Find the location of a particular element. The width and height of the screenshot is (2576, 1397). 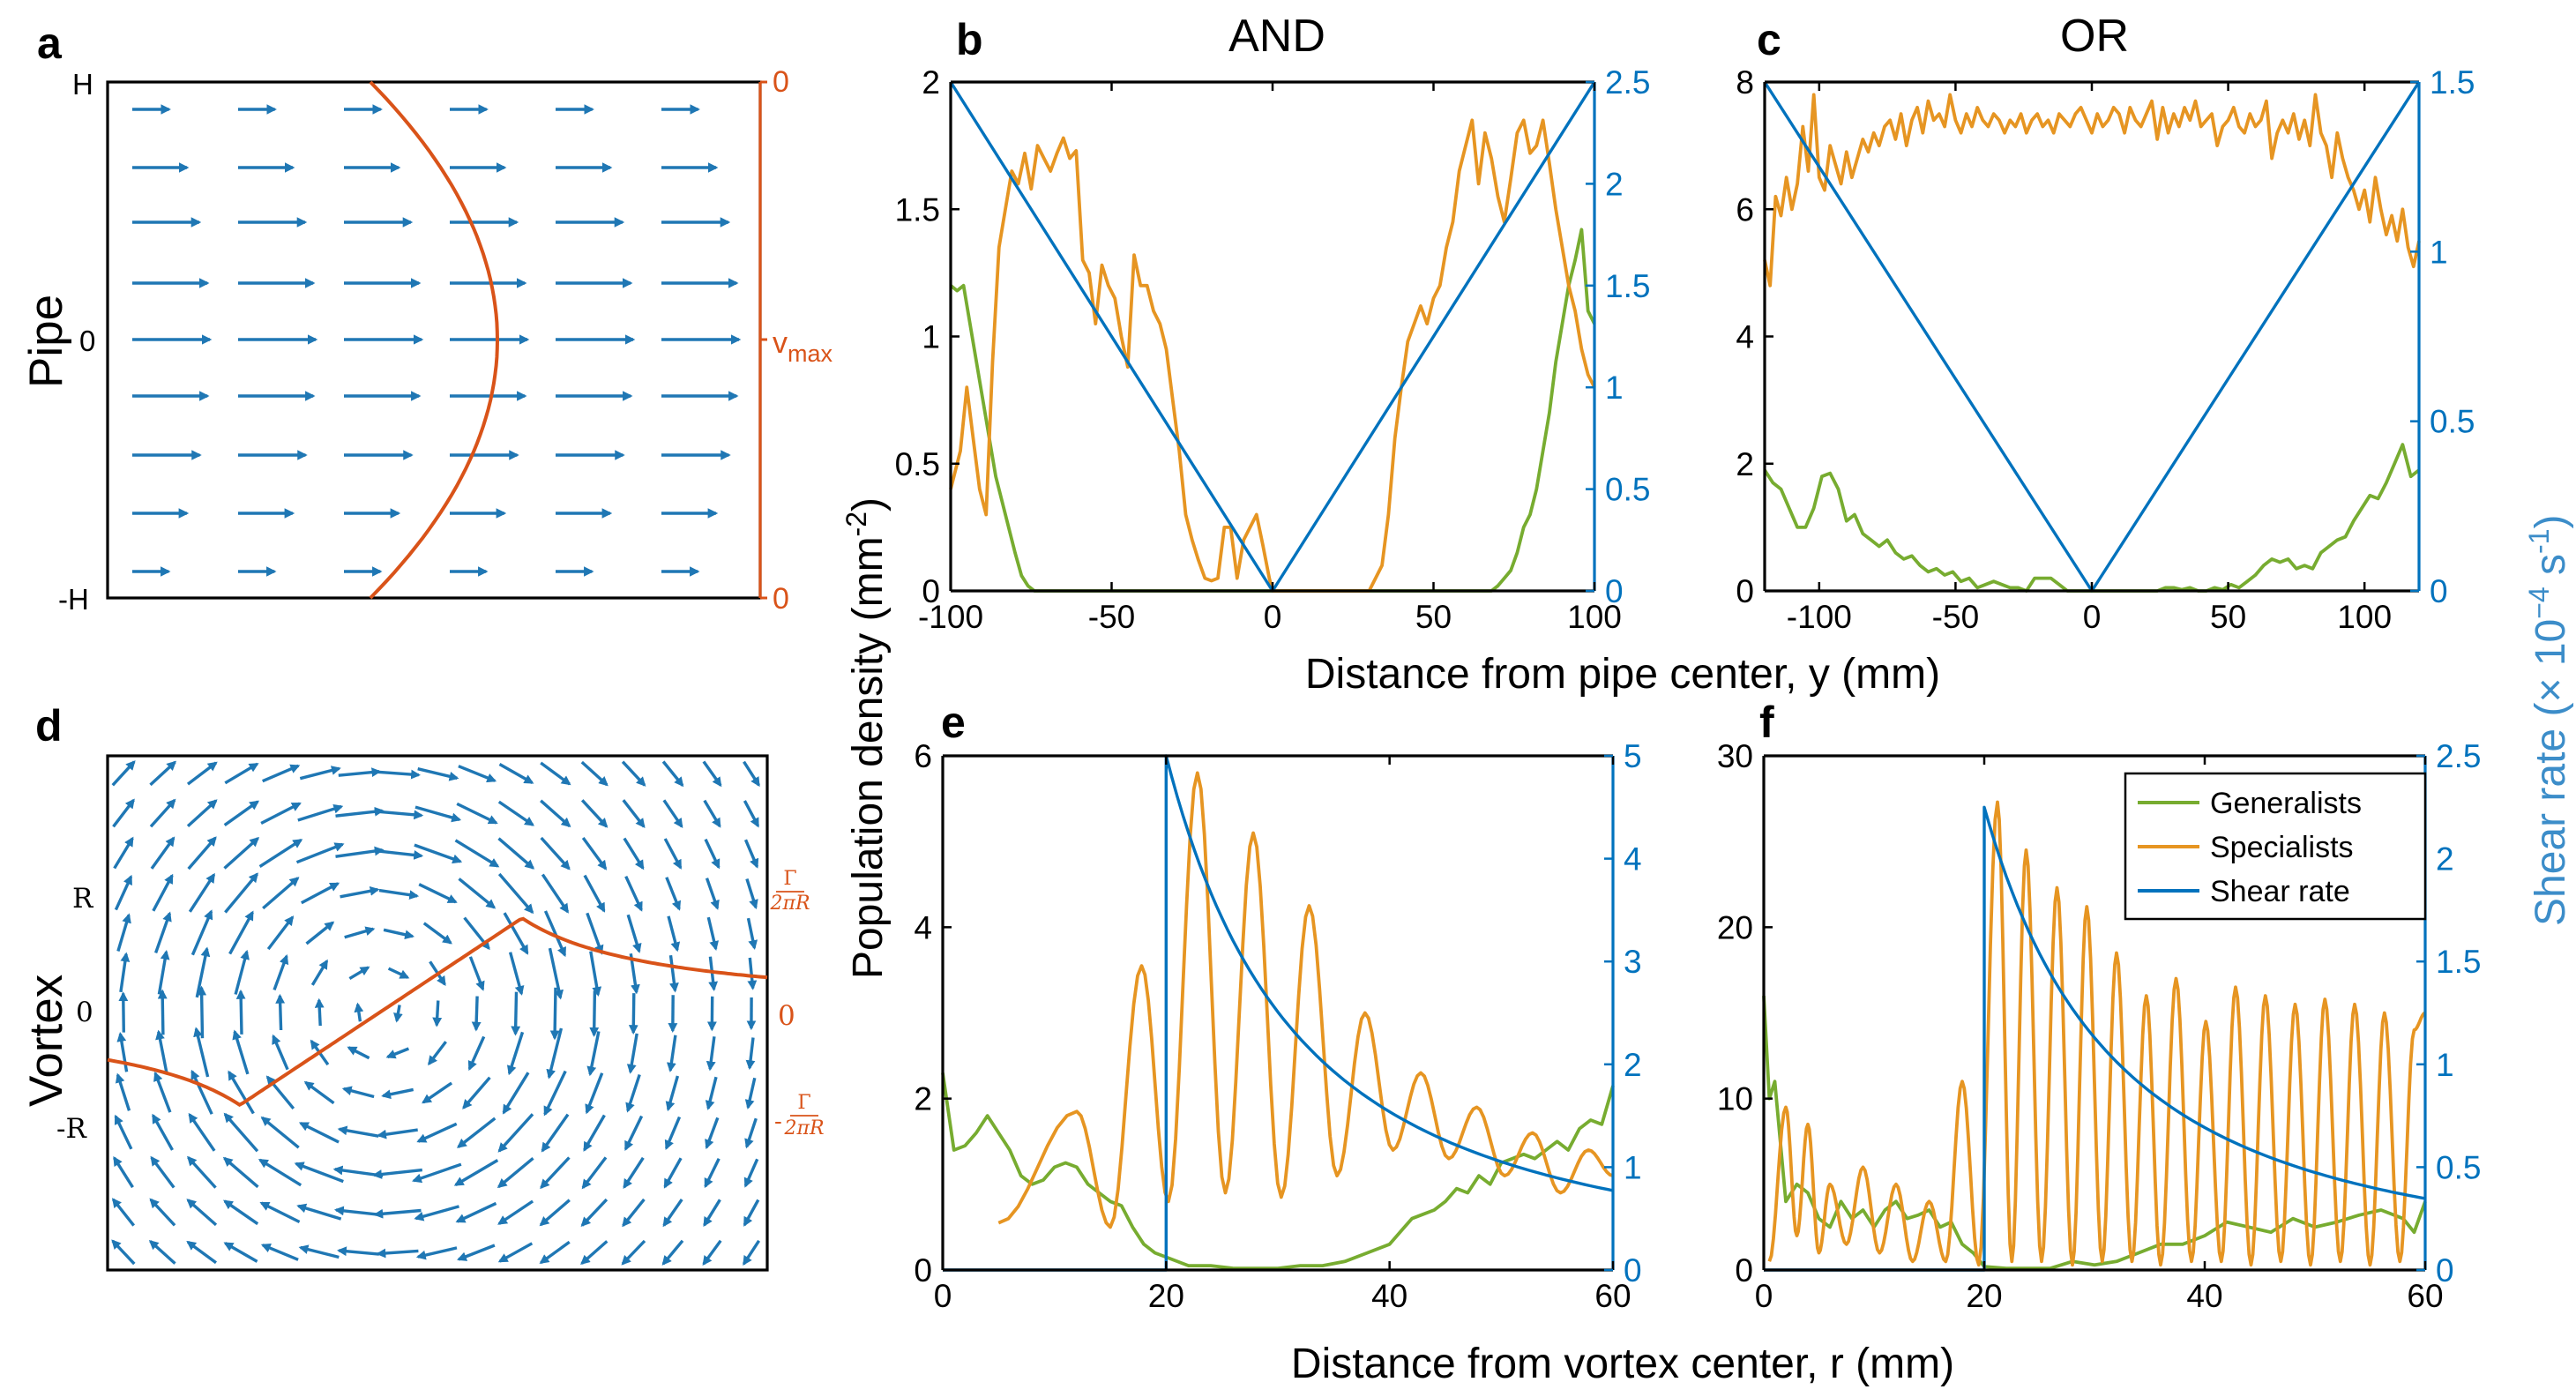

panel-f-x-tick-label: 40 is located at coordinates (2204, 1296).